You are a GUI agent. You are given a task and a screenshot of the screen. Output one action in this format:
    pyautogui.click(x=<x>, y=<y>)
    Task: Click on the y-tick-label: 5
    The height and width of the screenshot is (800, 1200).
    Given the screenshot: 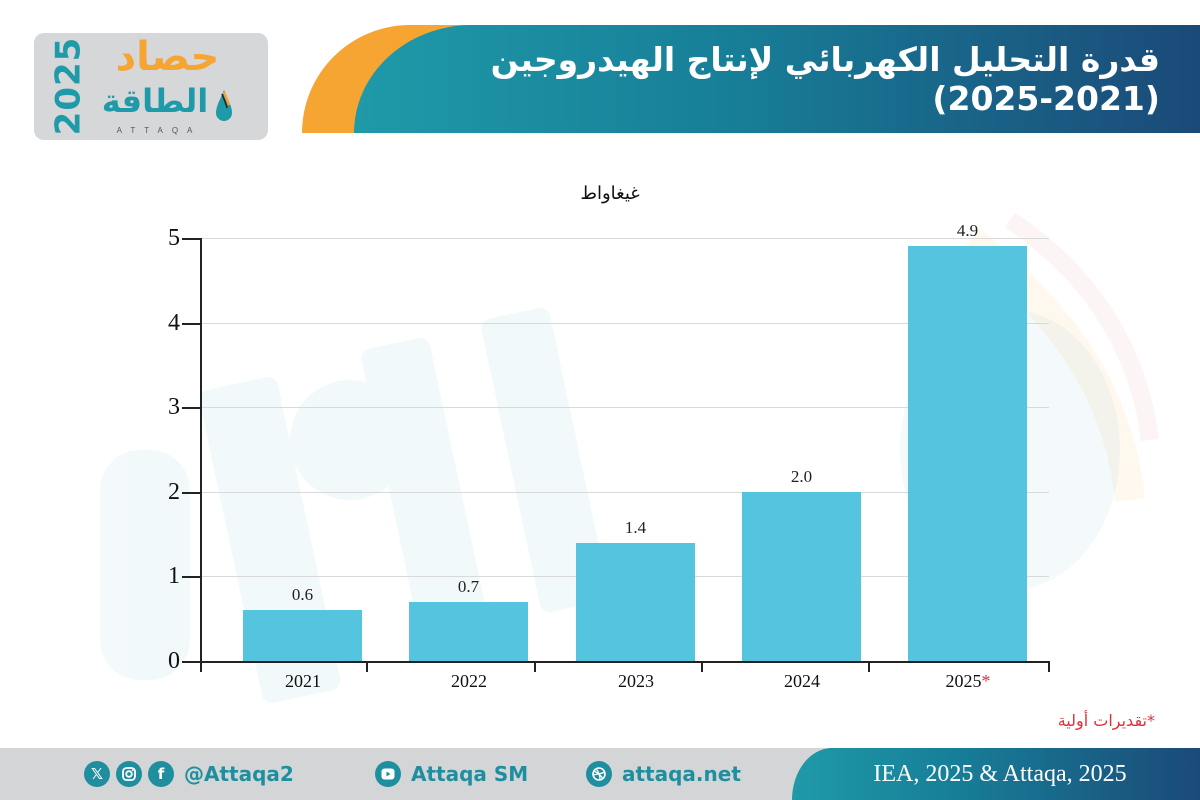 What is the action you would take?
    pyautogui.click(x=174, y=238)
    